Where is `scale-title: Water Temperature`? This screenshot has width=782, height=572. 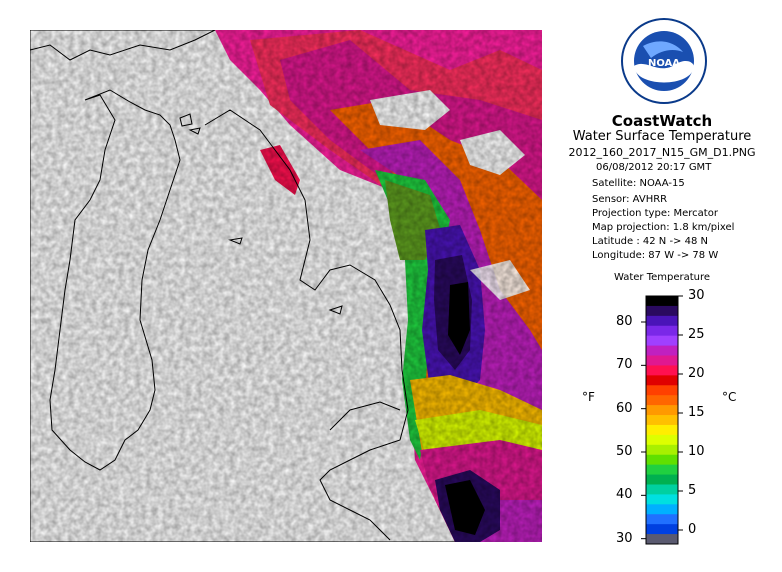 scale-title: Water Temperature is located at coordinates (662, 277).